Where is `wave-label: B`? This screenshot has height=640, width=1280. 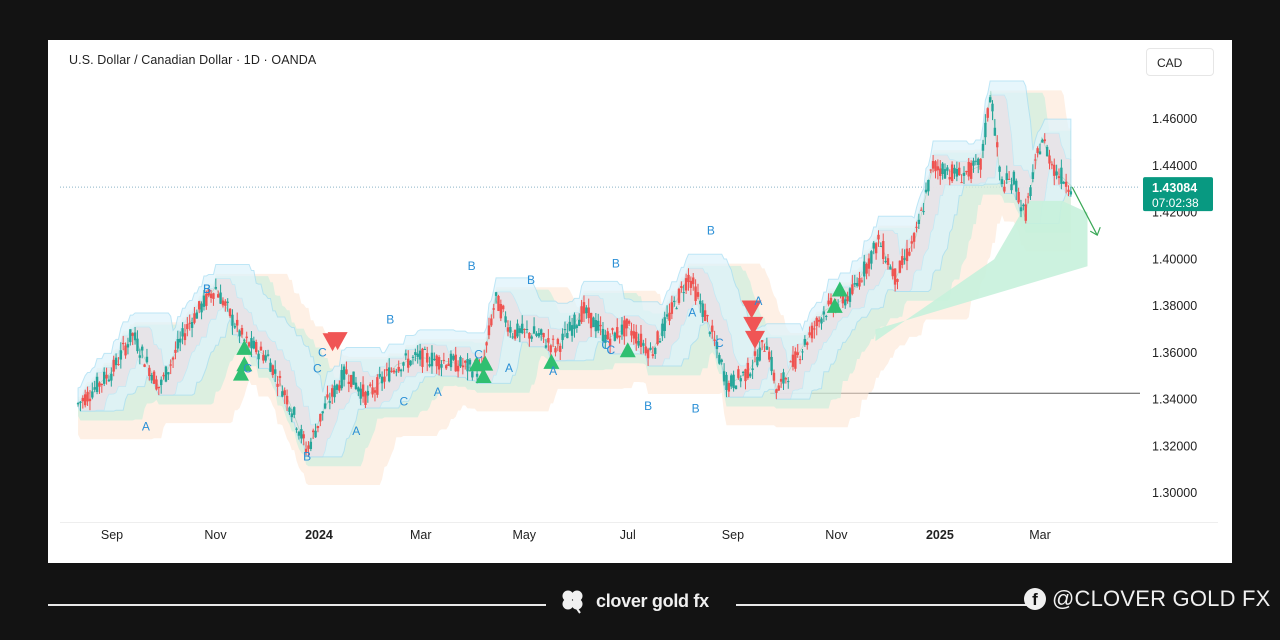 wave-label: B is located at coordinates (472, 266).